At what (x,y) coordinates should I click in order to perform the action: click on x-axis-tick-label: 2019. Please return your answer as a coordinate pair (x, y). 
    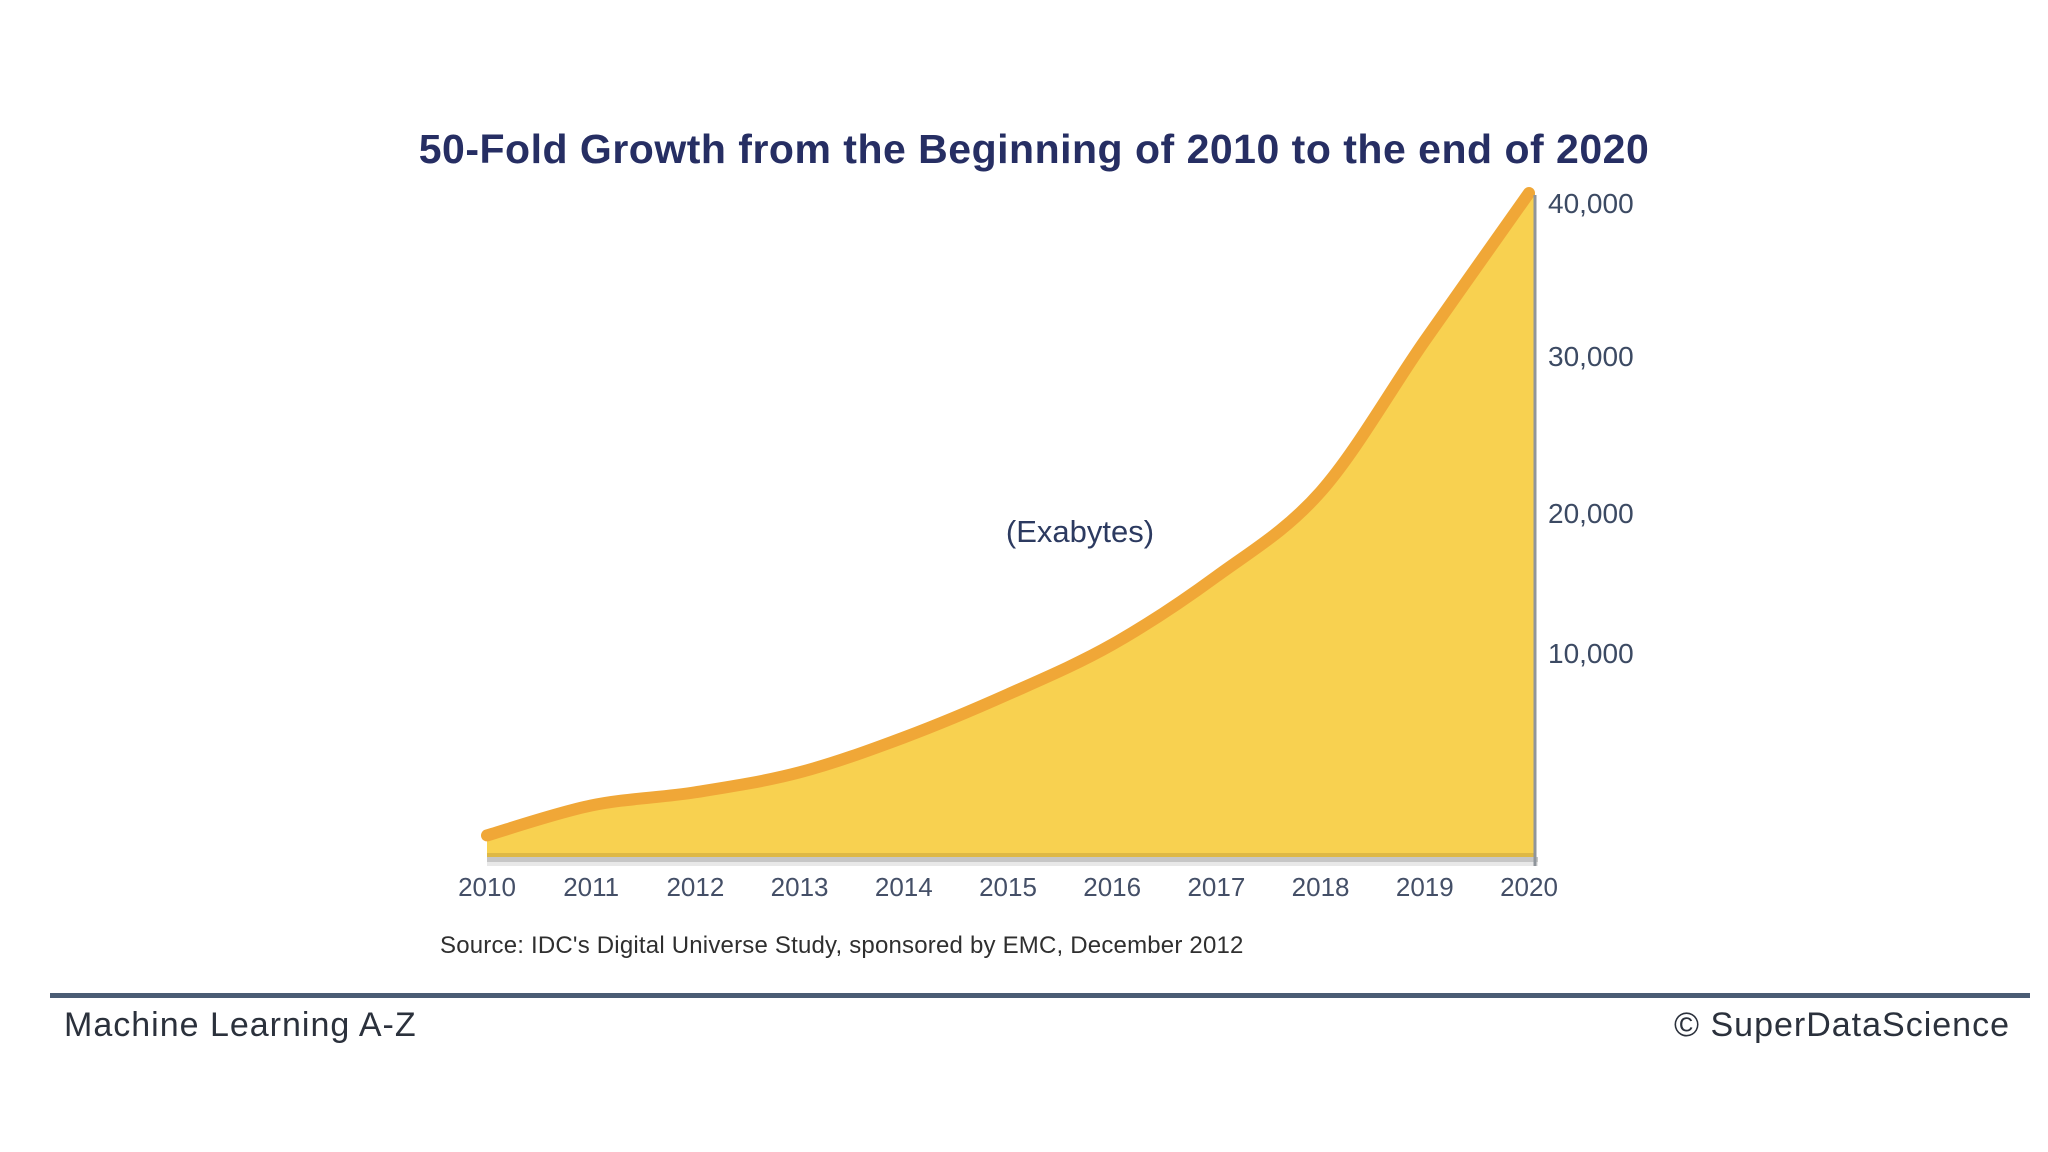
    Looking at the image, I should click on (1424, 887).